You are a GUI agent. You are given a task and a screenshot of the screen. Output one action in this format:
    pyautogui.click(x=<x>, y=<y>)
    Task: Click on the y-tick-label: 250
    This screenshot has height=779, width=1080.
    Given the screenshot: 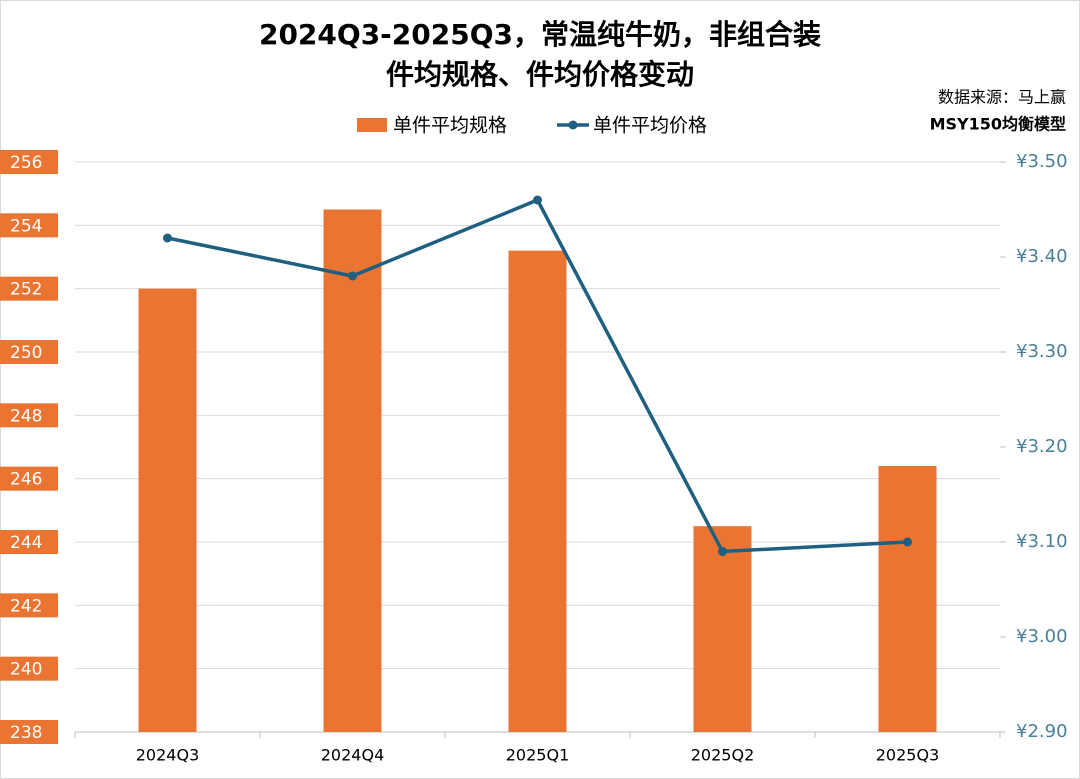 What is the action you would take?
    pyautogui.click(x=26, y=353)
    